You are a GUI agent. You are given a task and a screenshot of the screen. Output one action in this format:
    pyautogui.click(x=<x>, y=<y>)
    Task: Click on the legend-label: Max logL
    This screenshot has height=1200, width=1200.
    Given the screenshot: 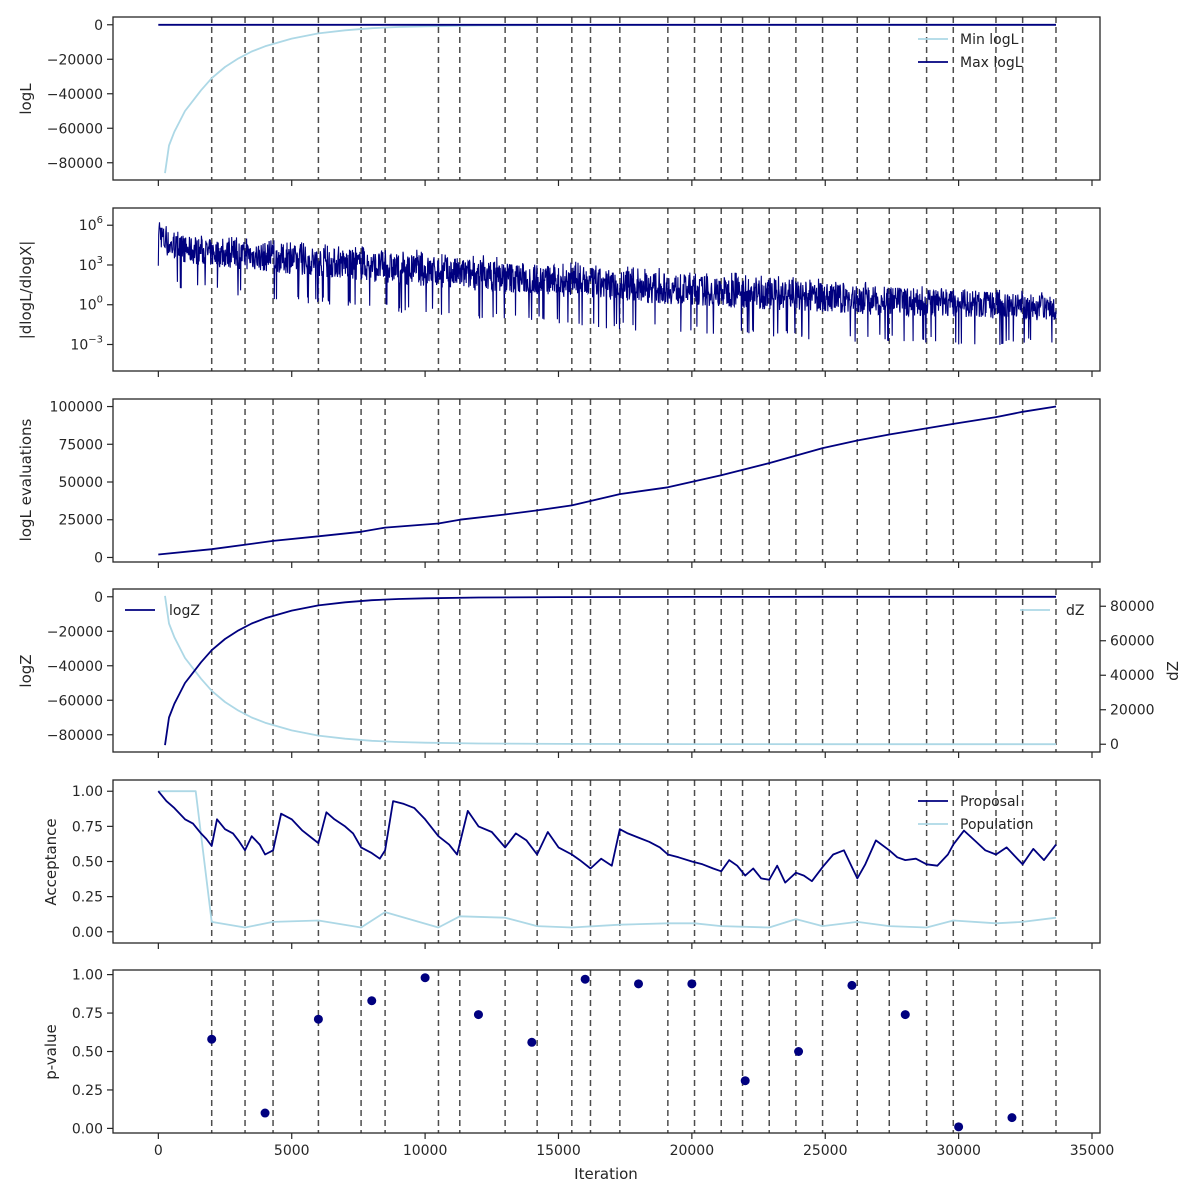 What is the action you would take?
    pyautogui.click(x=991, y=63)
    